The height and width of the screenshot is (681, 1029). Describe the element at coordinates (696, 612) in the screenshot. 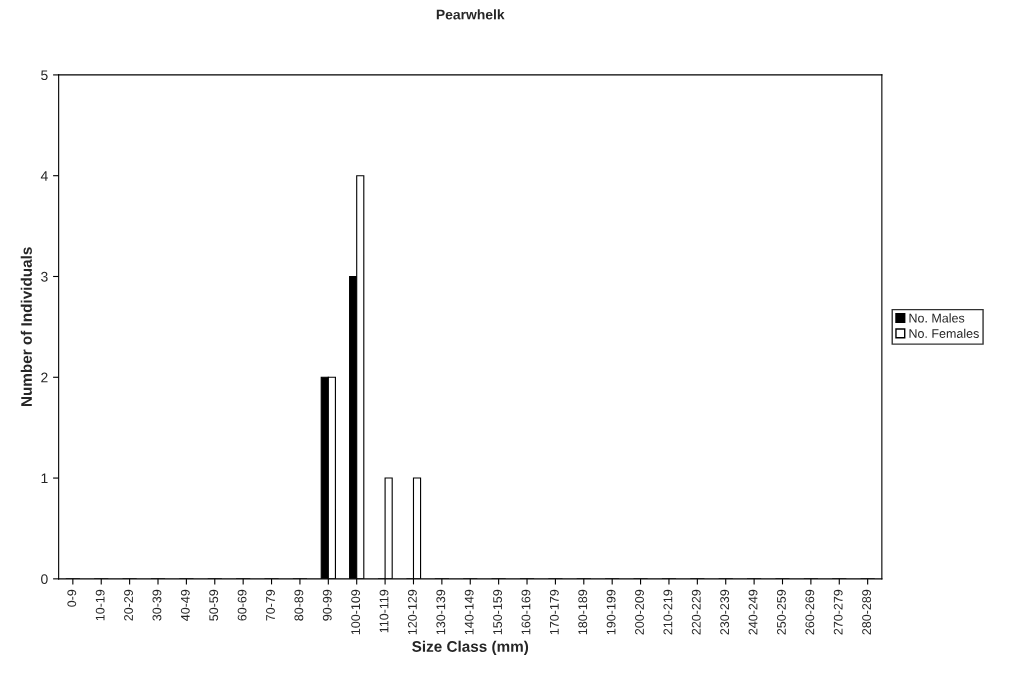

I see `x-tick-label: 220-229` at that location.